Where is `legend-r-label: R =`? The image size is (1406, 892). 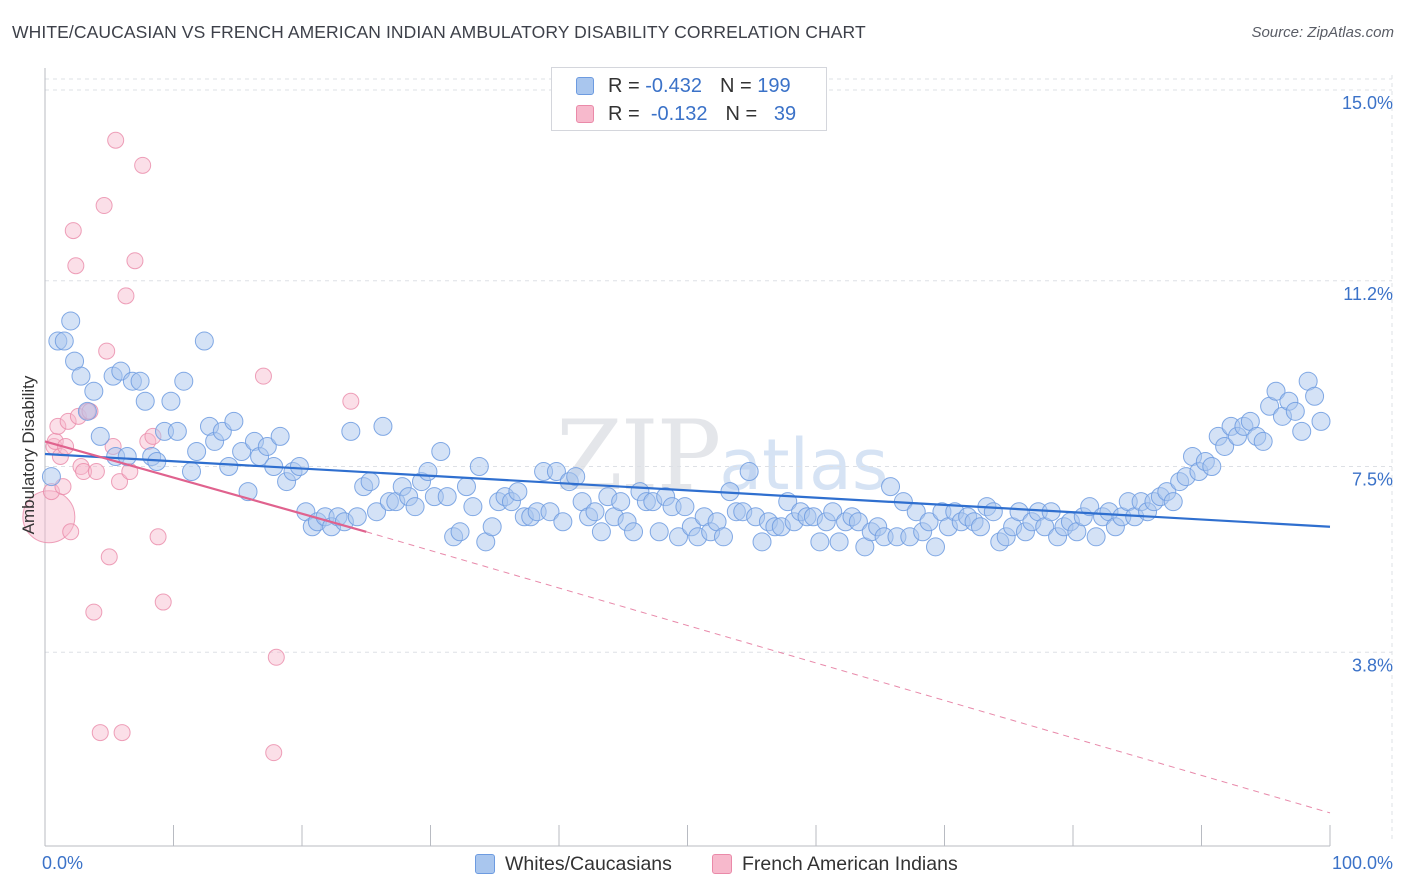 legend-r-label: R = is located at coordinates (624, 113).